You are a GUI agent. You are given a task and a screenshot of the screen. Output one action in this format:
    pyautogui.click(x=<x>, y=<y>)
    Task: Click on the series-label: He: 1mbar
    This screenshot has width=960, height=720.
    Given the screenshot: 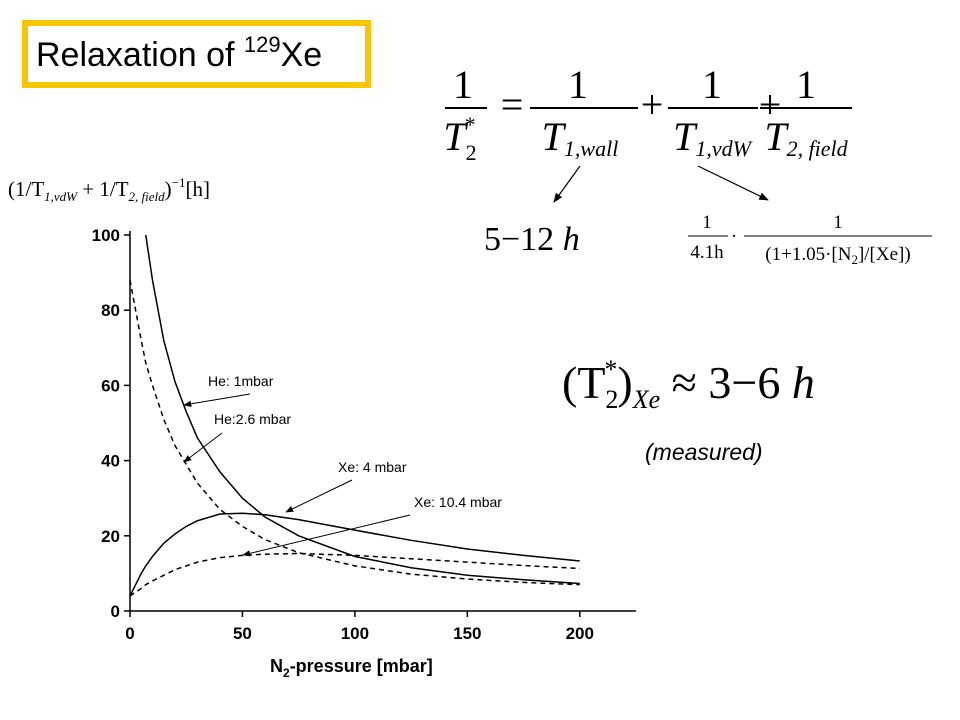 What is the action you would take?
    pyautogui.click(x=241, y=381)
    